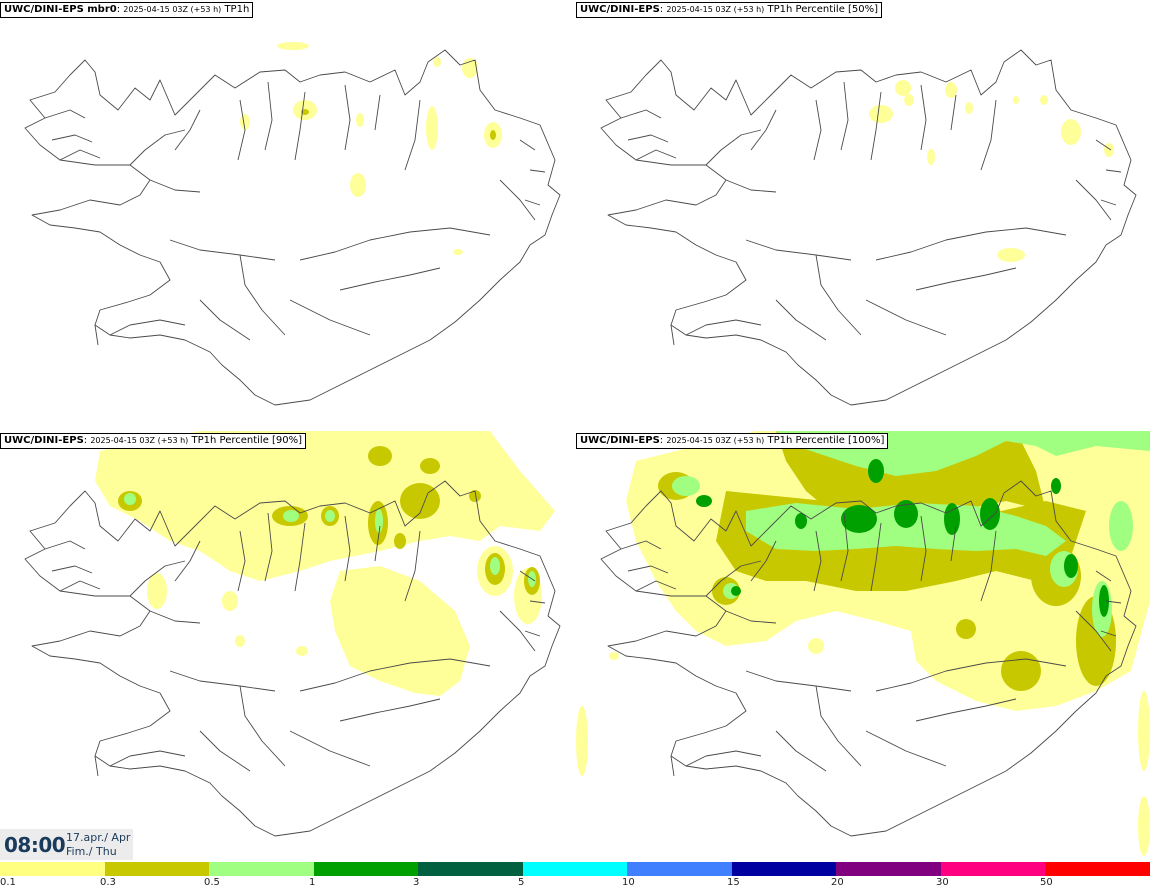 This screenshot has height=891, width=1150. I want to click on legend-label: 0.3, so click(108, 882).